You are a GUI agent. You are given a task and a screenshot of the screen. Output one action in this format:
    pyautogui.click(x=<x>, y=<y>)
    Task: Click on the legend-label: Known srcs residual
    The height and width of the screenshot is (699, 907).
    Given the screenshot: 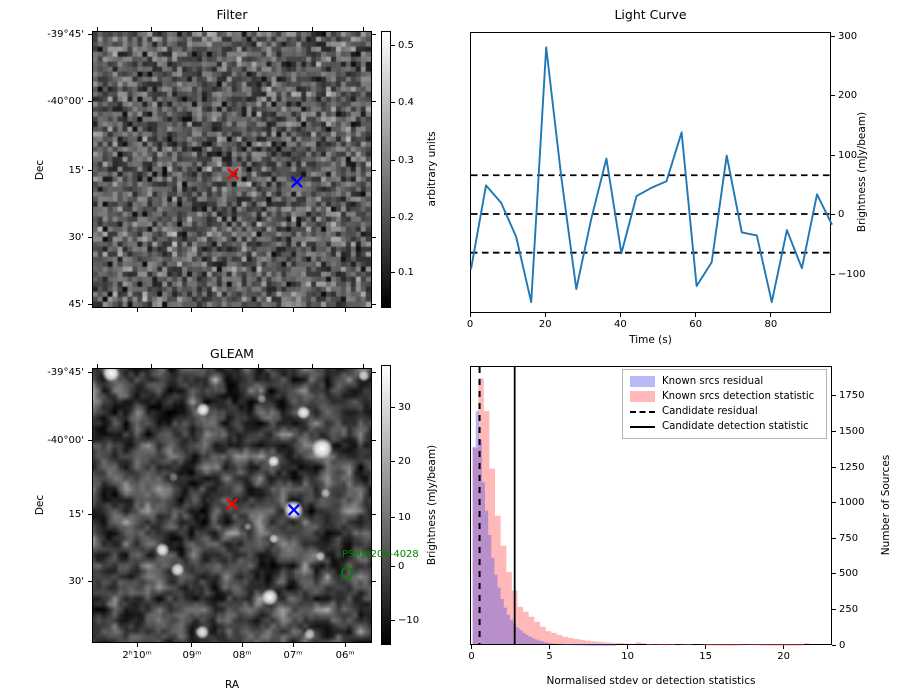 What is the action you would take?
    pyautogui.click(x=713, y=381)
    